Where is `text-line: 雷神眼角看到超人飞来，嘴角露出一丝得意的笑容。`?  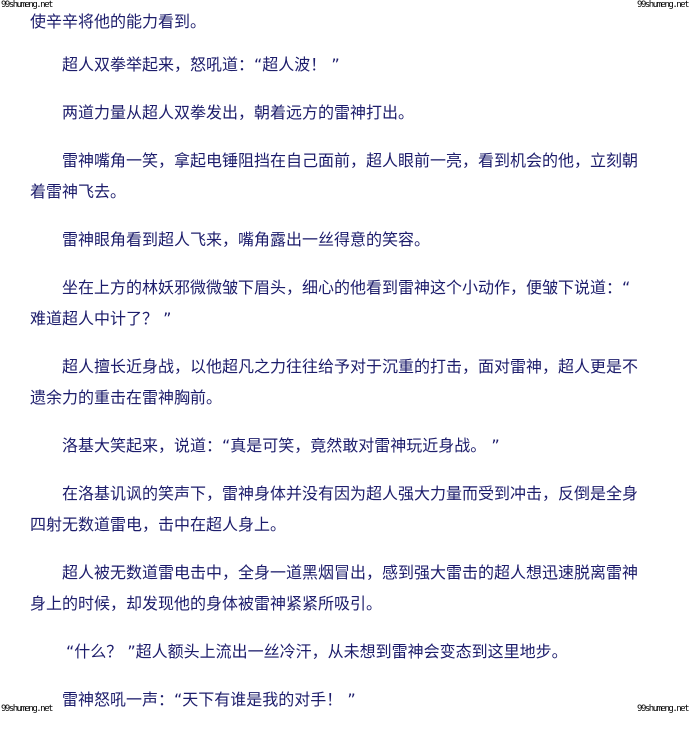
text-line: 雷神眼角看到超人飞来，嘴角露出一丝得意的笑容。 is located at coordinates (246, 239).